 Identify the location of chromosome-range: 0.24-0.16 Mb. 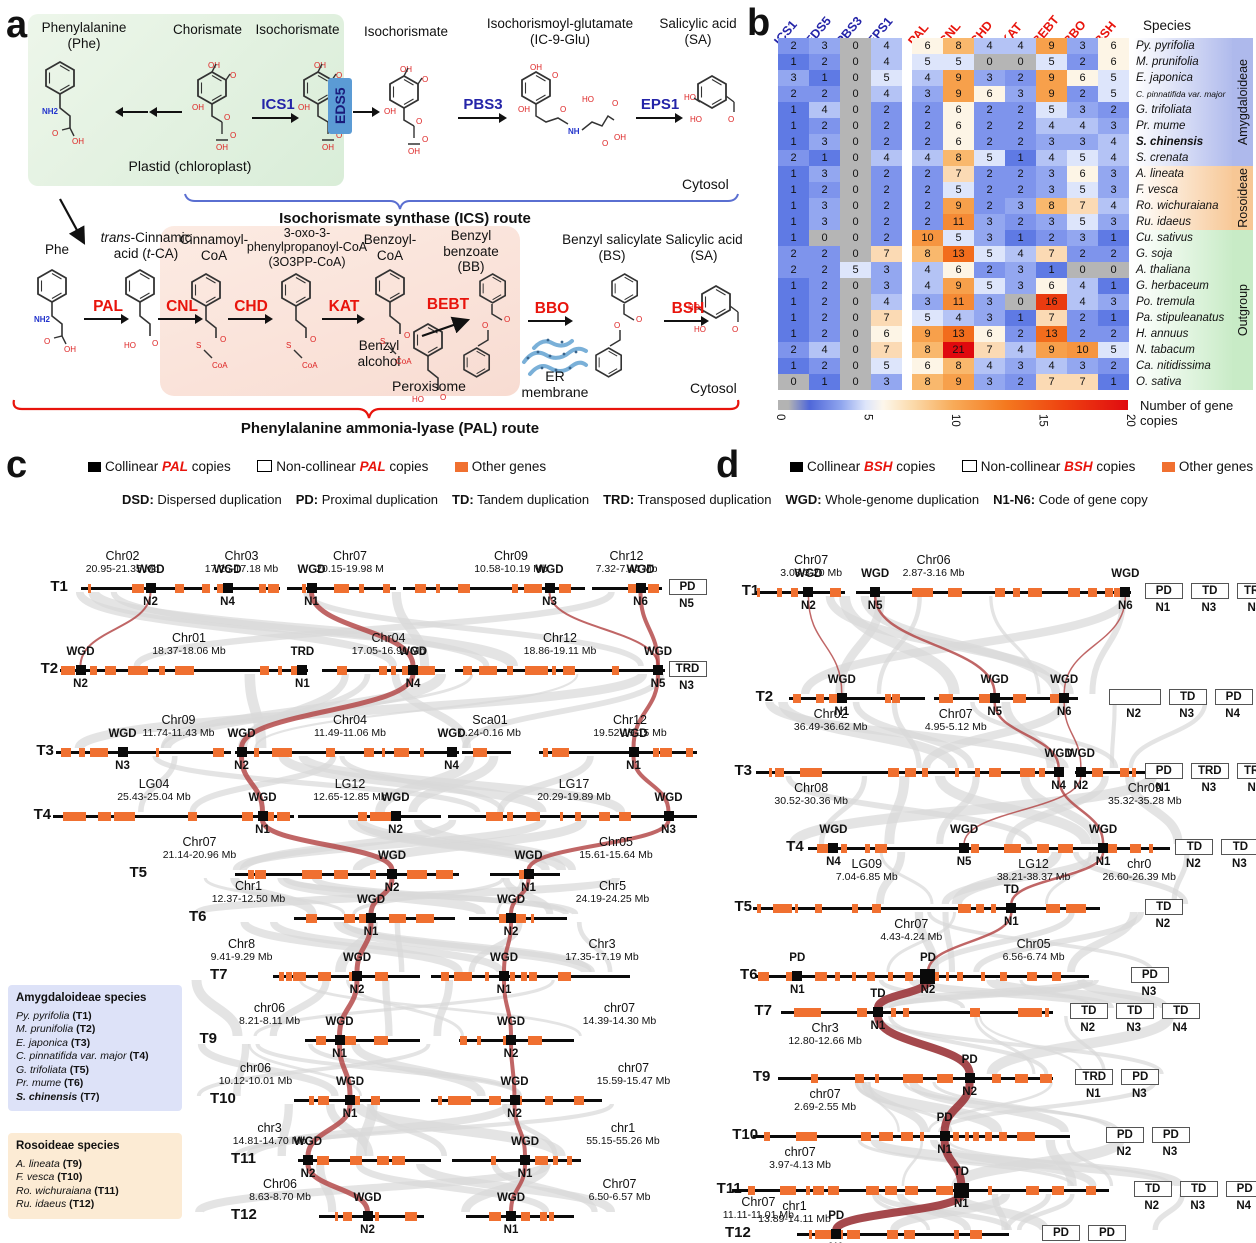
(490, 733).